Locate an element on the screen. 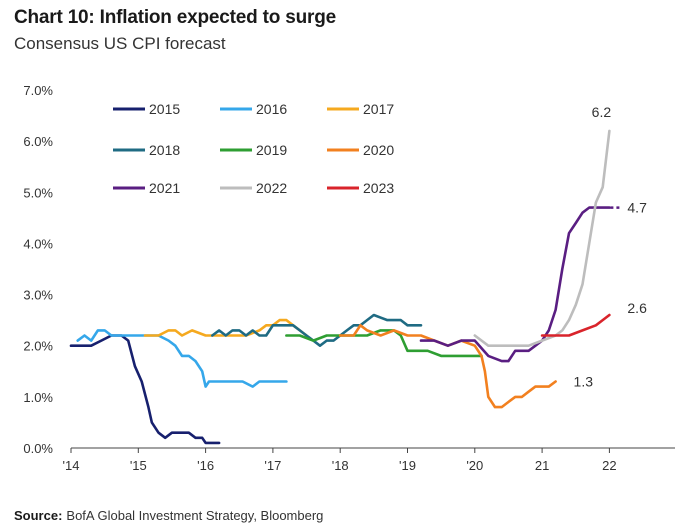  x-axis: '14 '15 '16 '17 '18 '19 '20 21 22 is located at coordinates (369, 460).